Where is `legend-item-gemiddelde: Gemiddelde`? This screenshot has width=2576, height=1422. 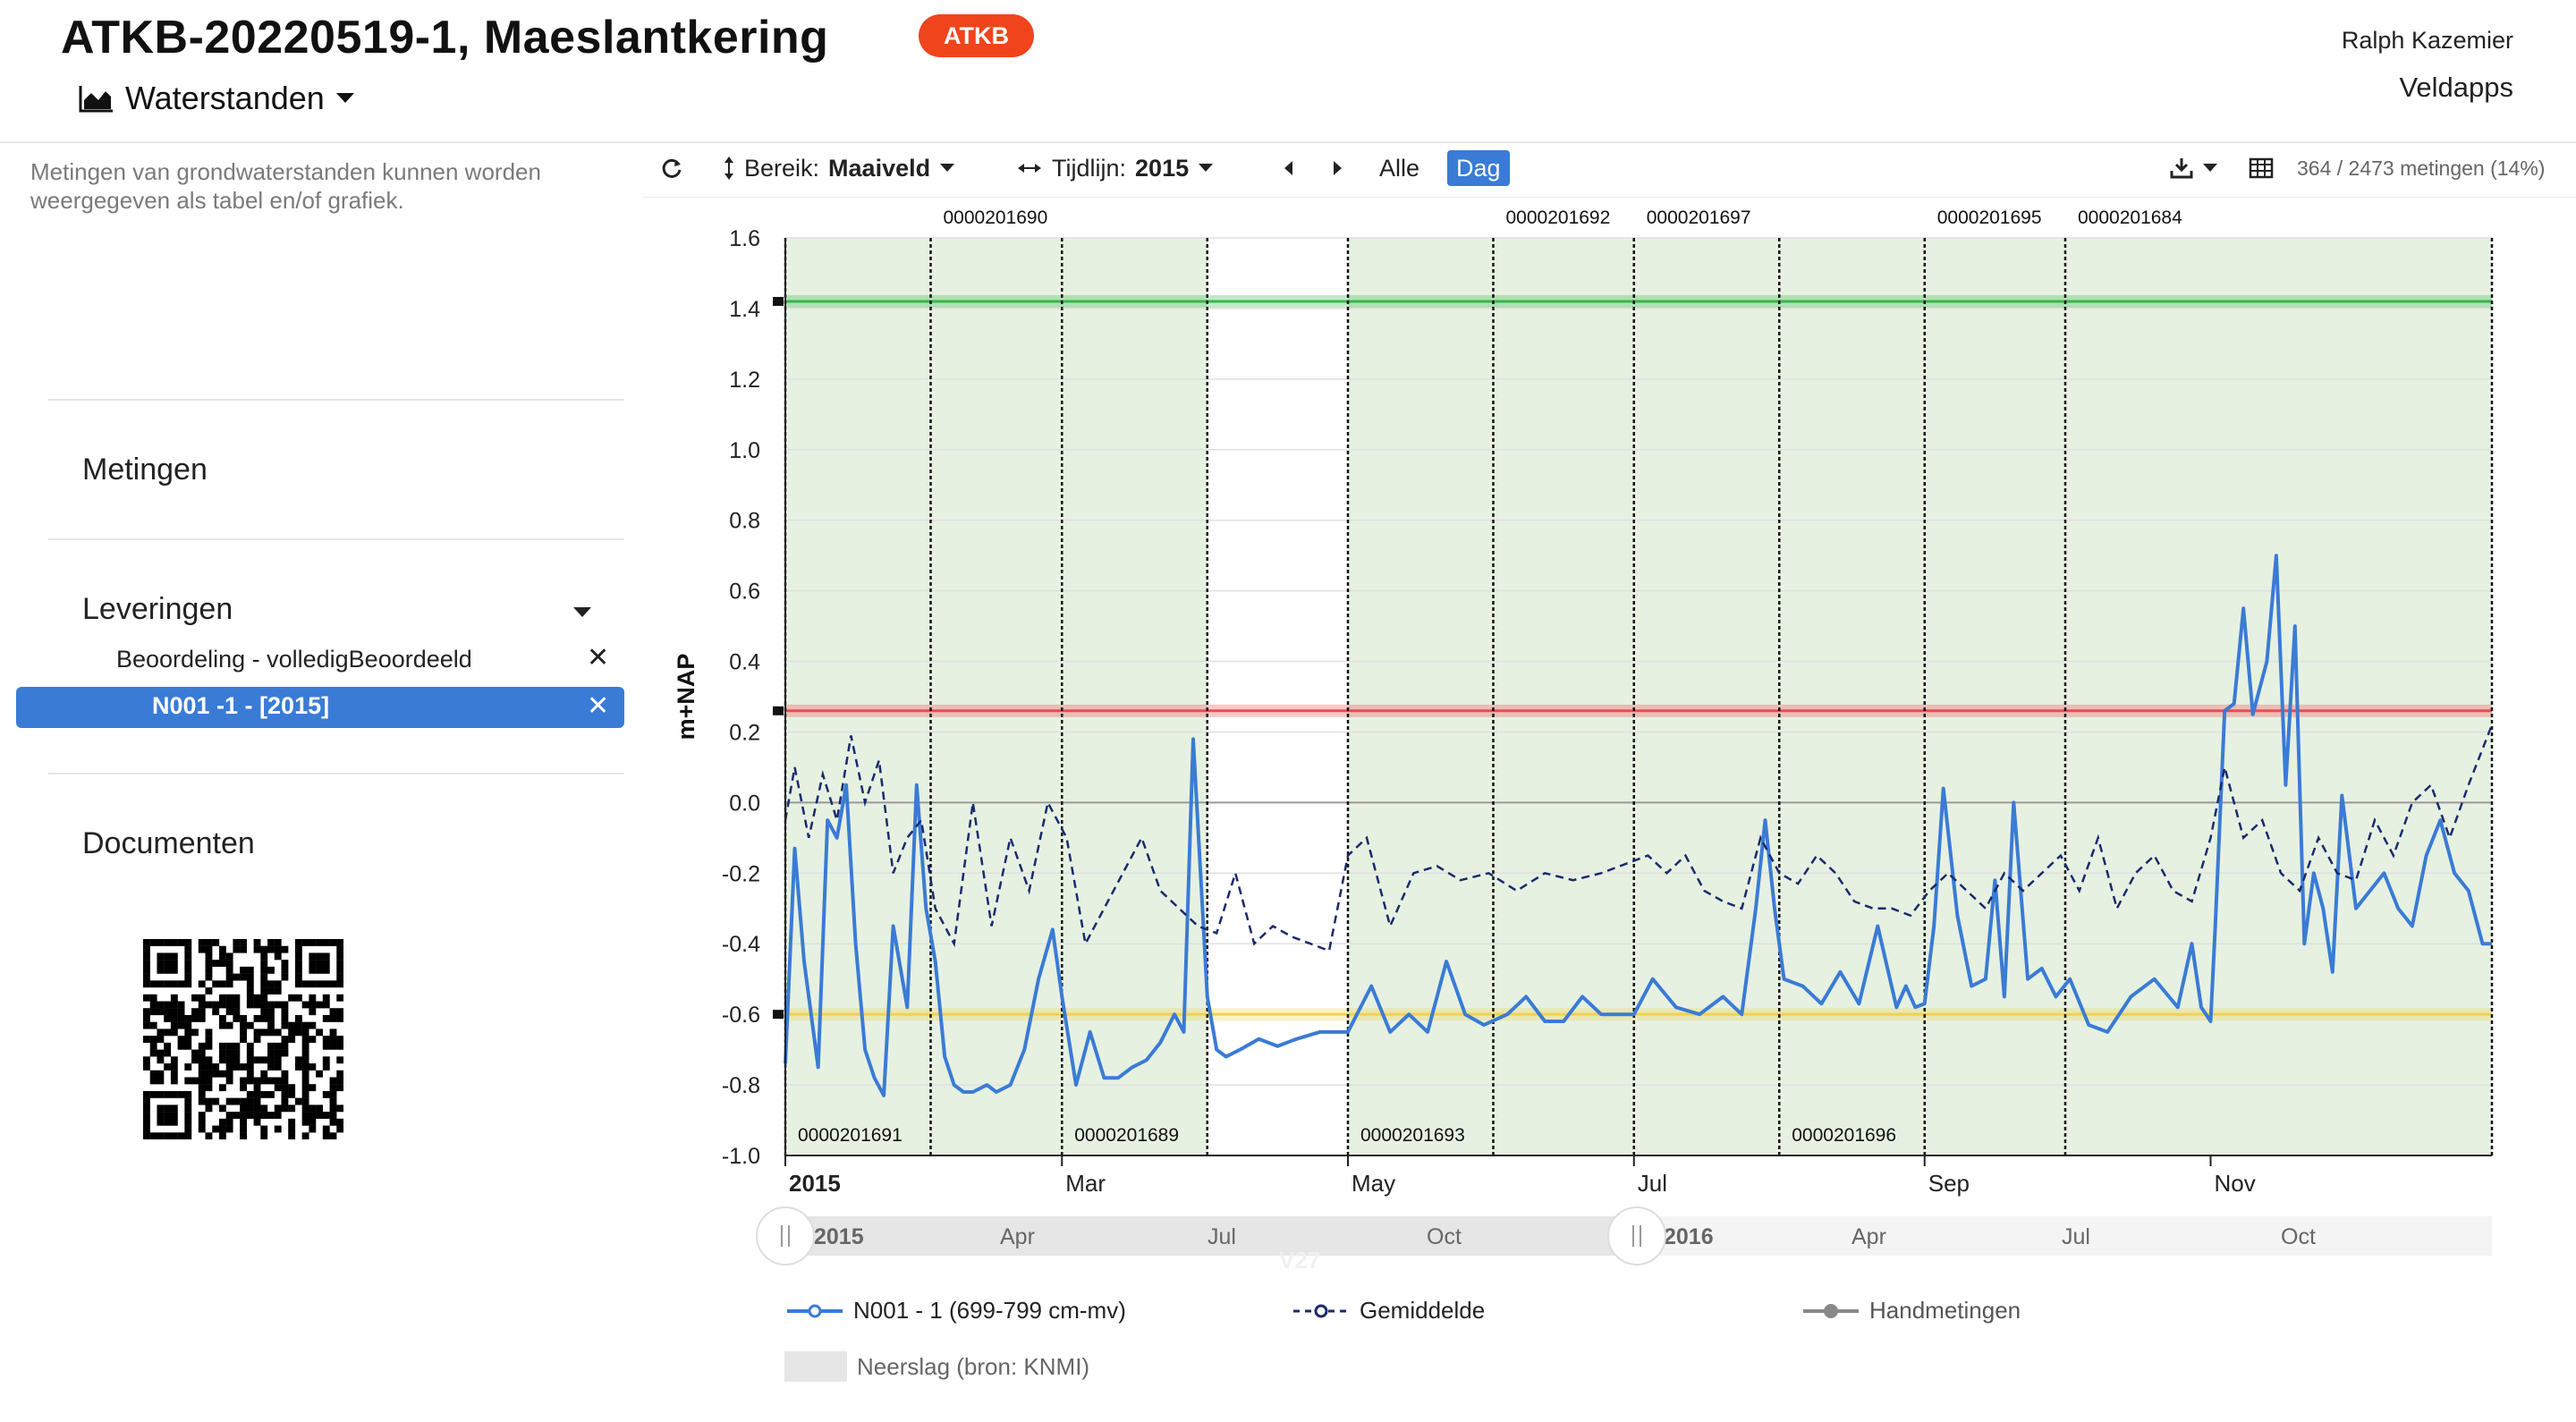 legend-item-gemiddelde: Gemiddelde is located at coordinates (1388, 1311).